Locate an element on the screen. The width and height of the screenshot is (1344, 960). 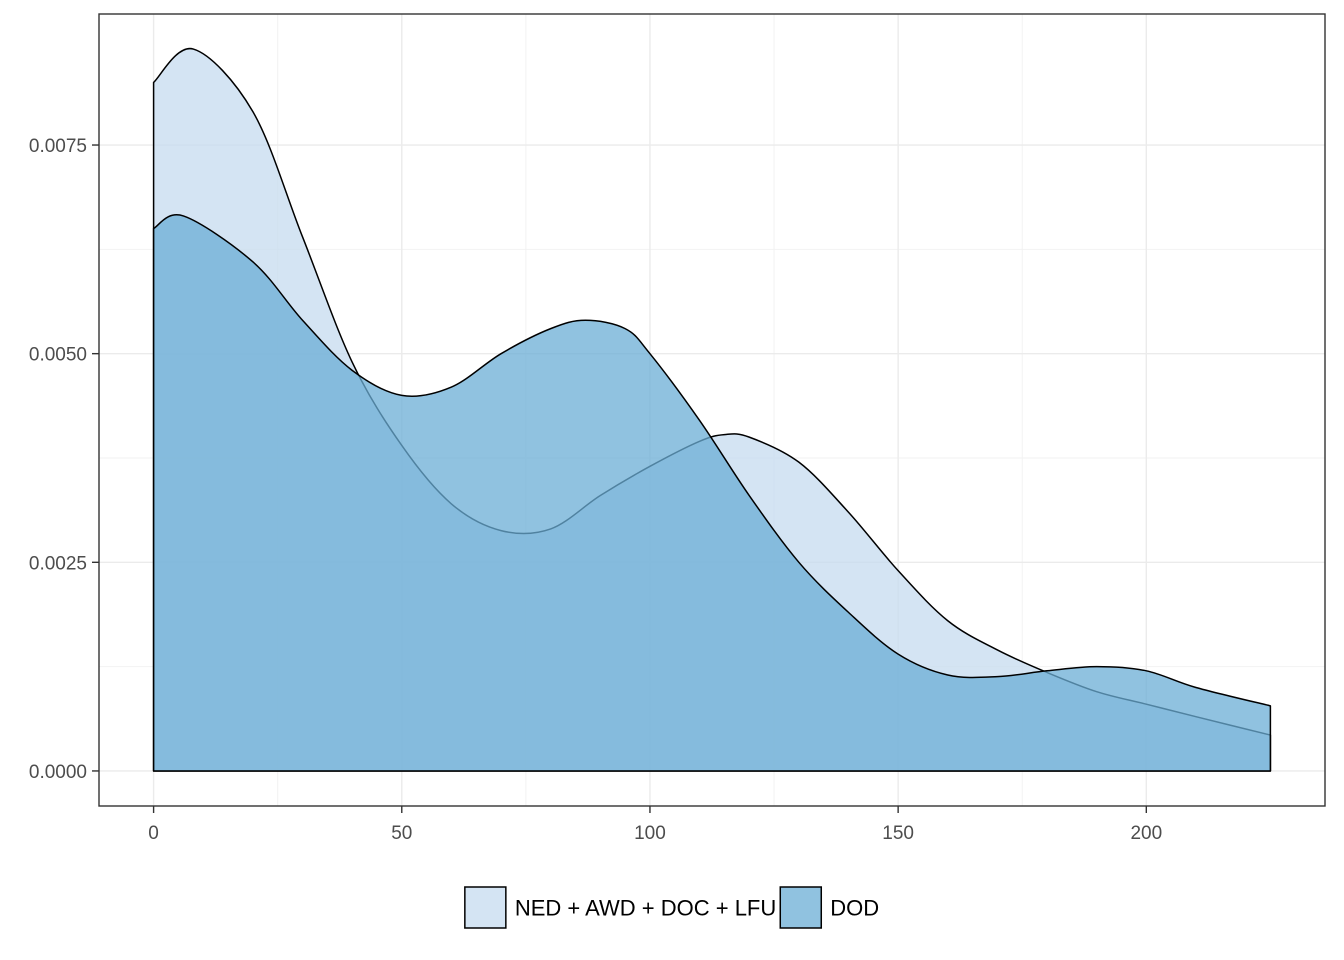
y-tick-label: 0.0050 is located at coordinates (58, 355).